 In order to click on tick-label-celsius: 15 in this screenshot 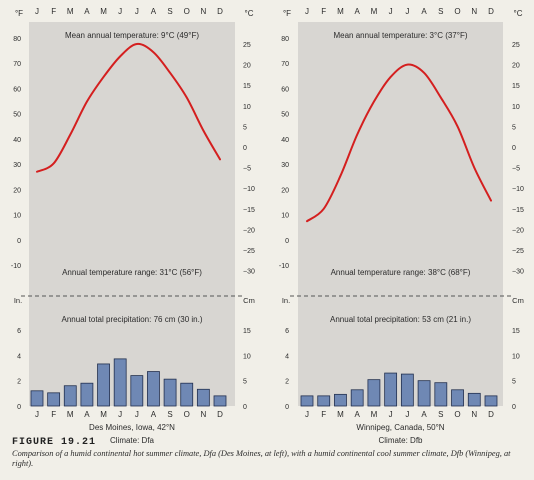, I will do `click(247, 86)`.